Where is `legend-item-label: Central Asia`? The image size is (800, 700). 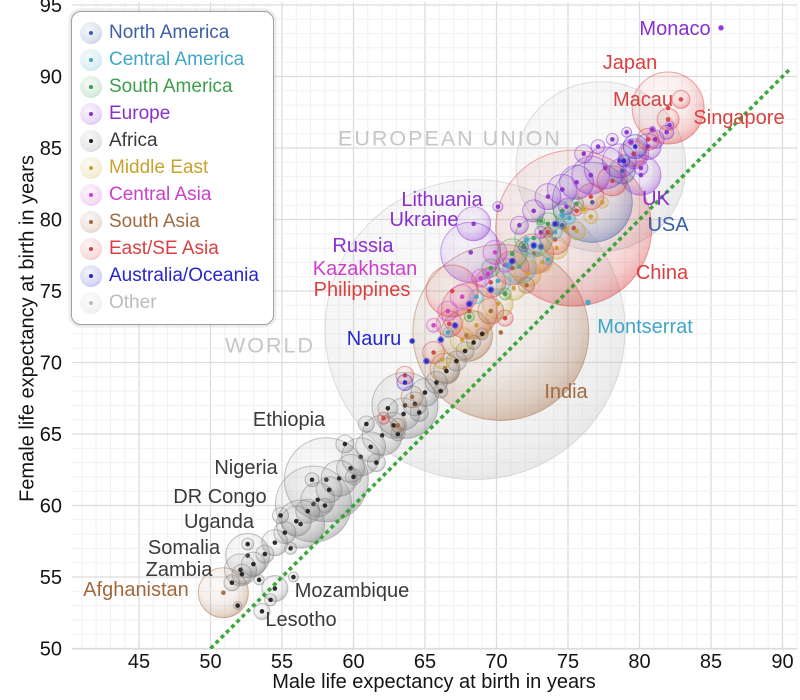 legend-item-label: Central Asia is located at coordinates (160, 194).